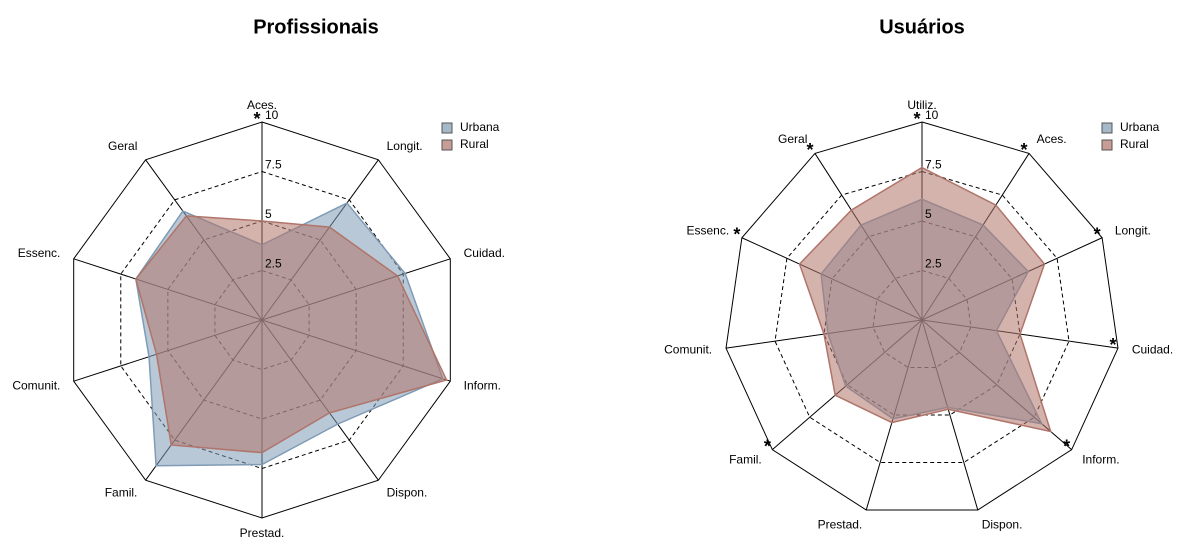 This screenshot has height=544, width=1180. Describe the element at coordinates (316, 27) in the screenshot. I see `chart-title: Profissionais` at that location.